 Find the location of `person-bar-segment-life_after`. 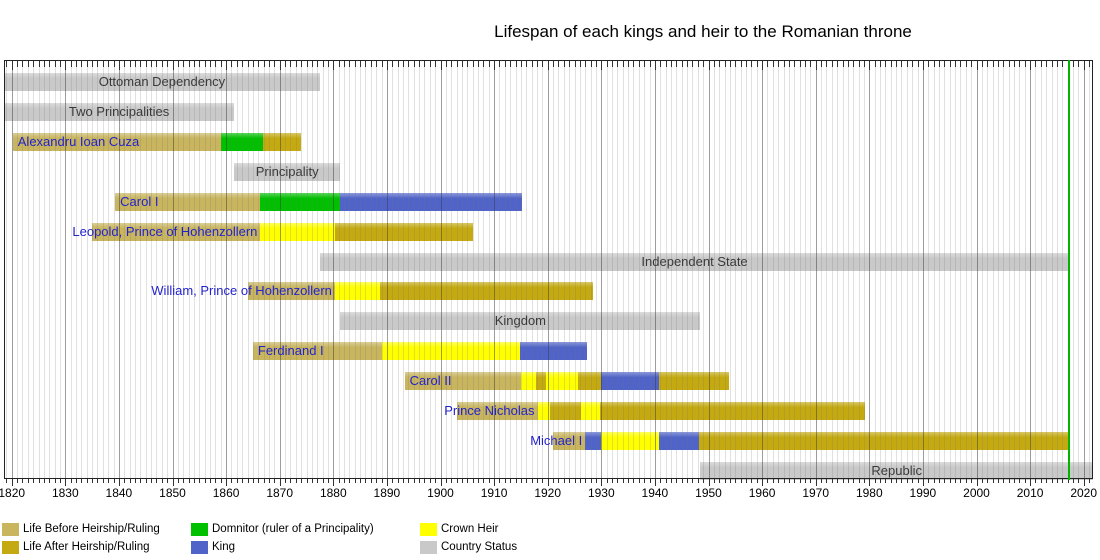

person-bar-segment-life_after is located at coordinates (732, 411).